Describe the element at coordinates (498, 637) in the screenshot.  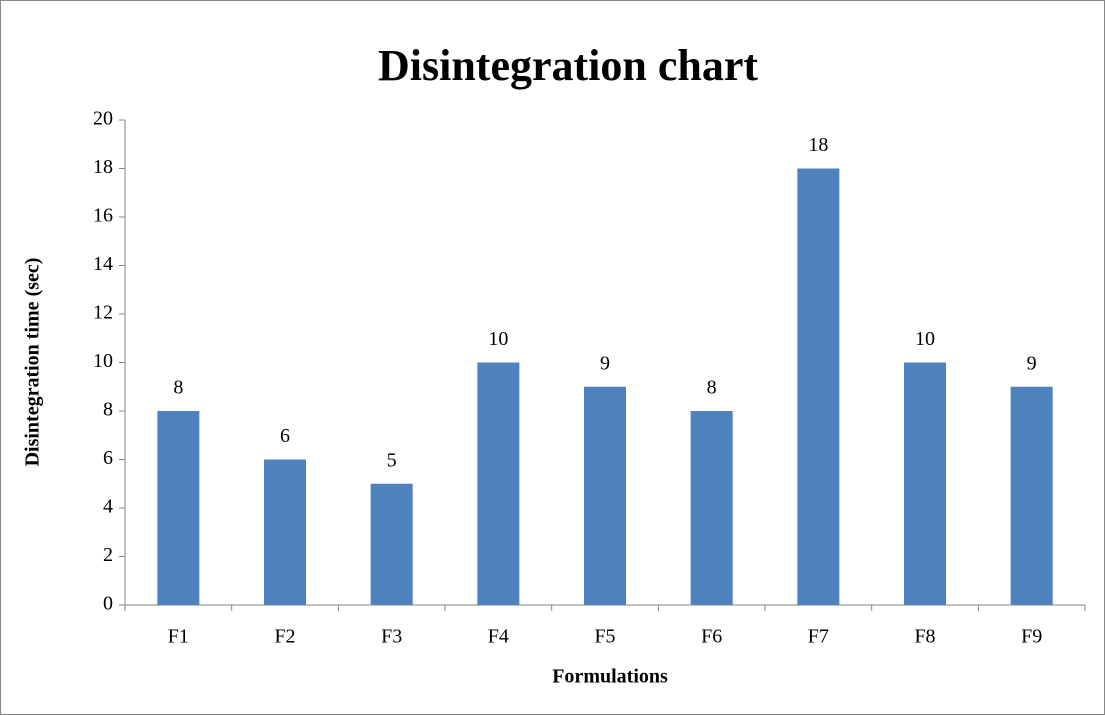
I see `x-tick-label: F4` at that location.